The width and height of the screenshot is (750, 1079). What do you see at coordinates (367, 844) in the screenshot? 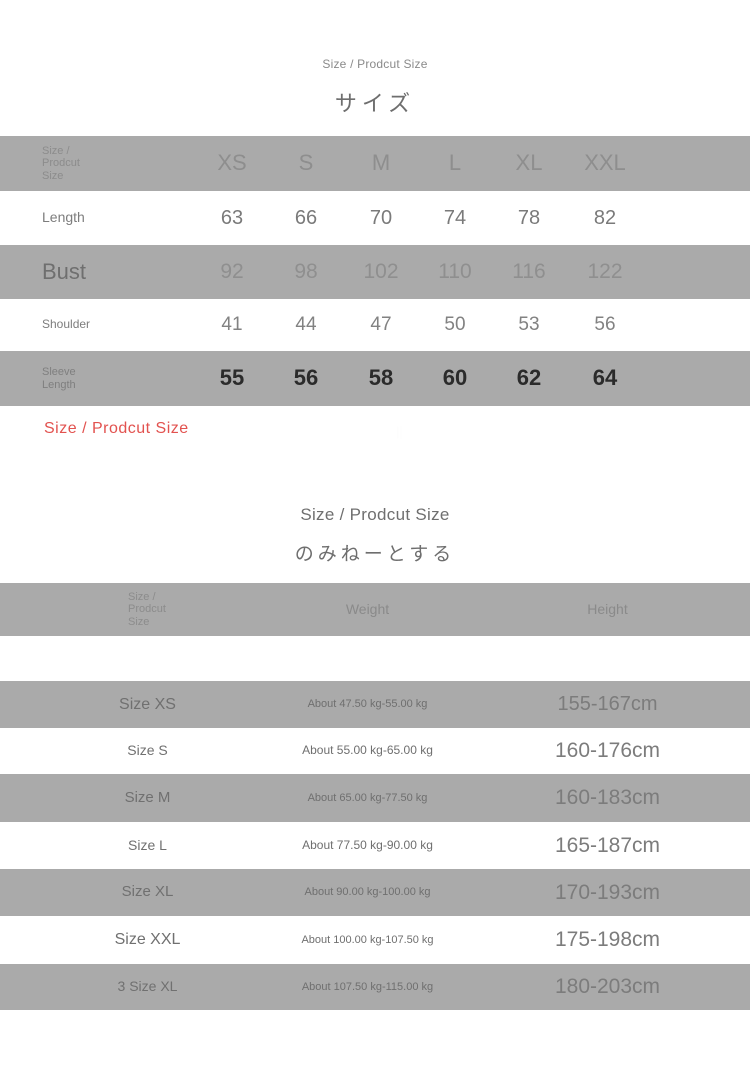
I see `row-weight-size-l: About 77.50 kg-90.00 kg` at bounding box center [367, 844].